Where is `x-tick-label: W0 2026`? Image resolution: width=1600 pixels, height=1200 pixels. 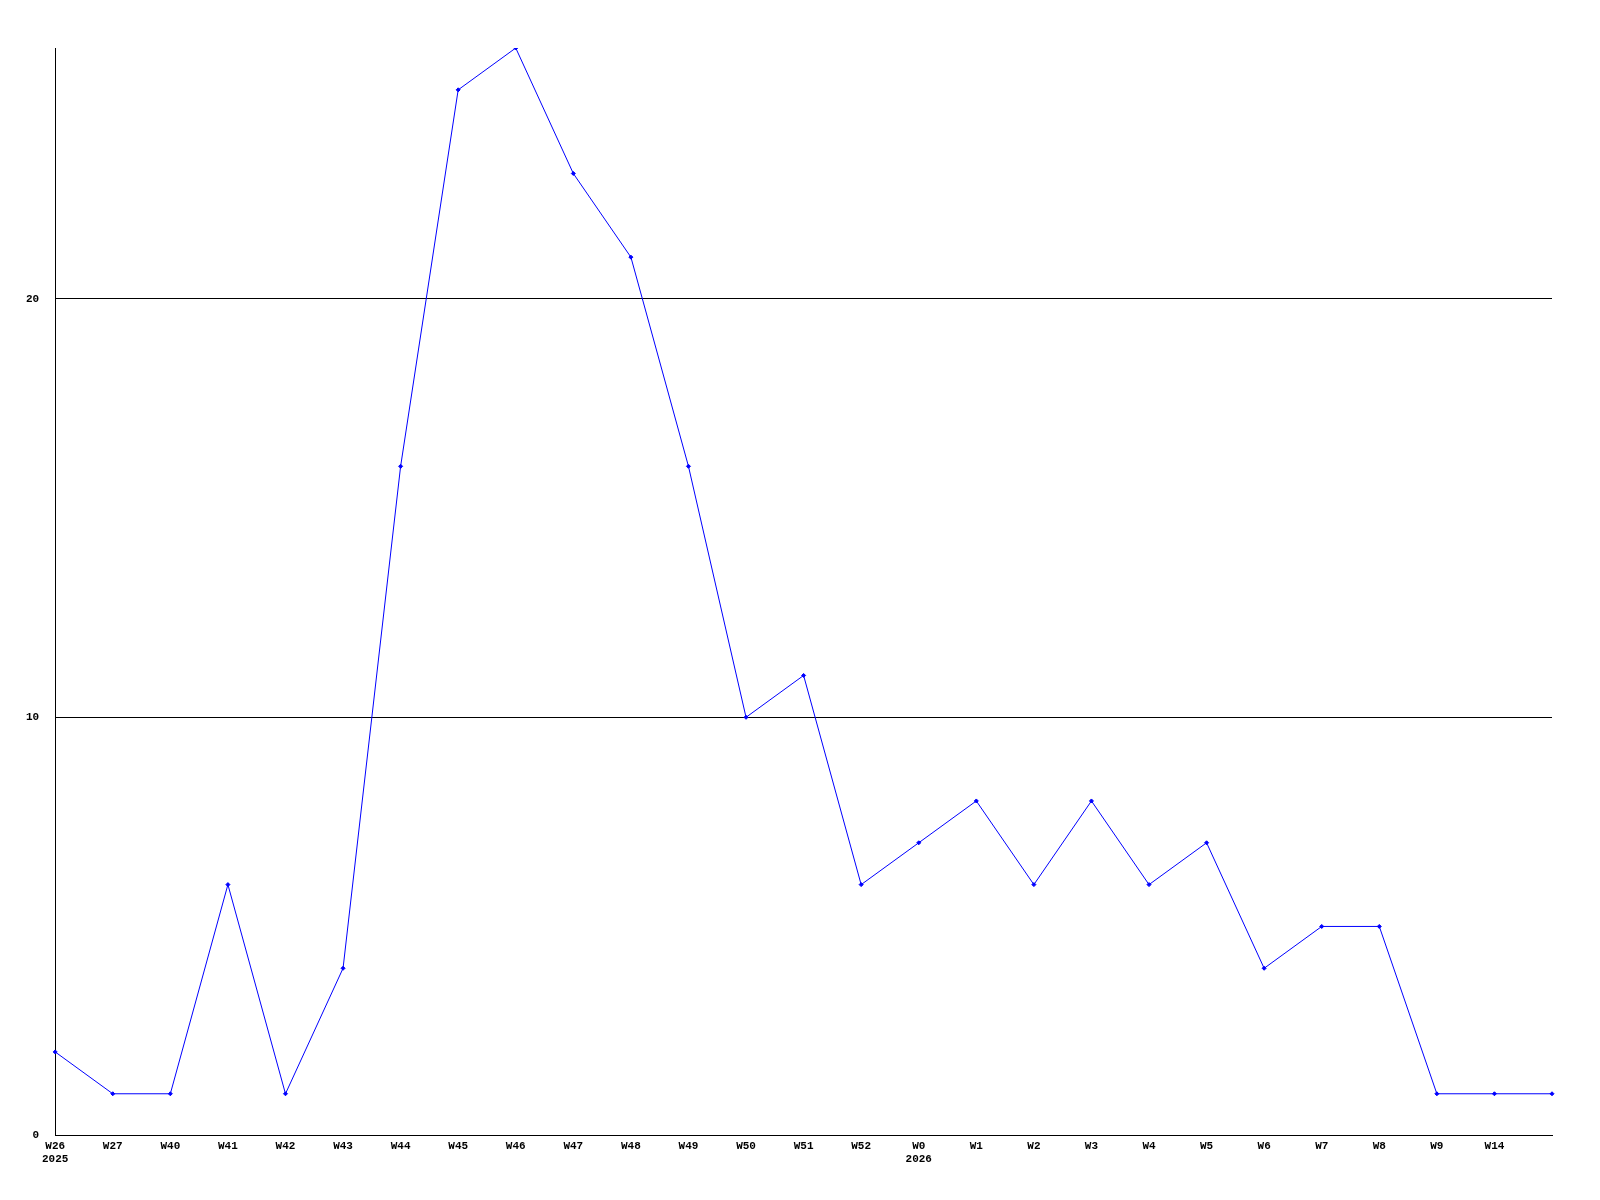
x-tick-label: W0 2026 is located at coordinates (918, 1152).